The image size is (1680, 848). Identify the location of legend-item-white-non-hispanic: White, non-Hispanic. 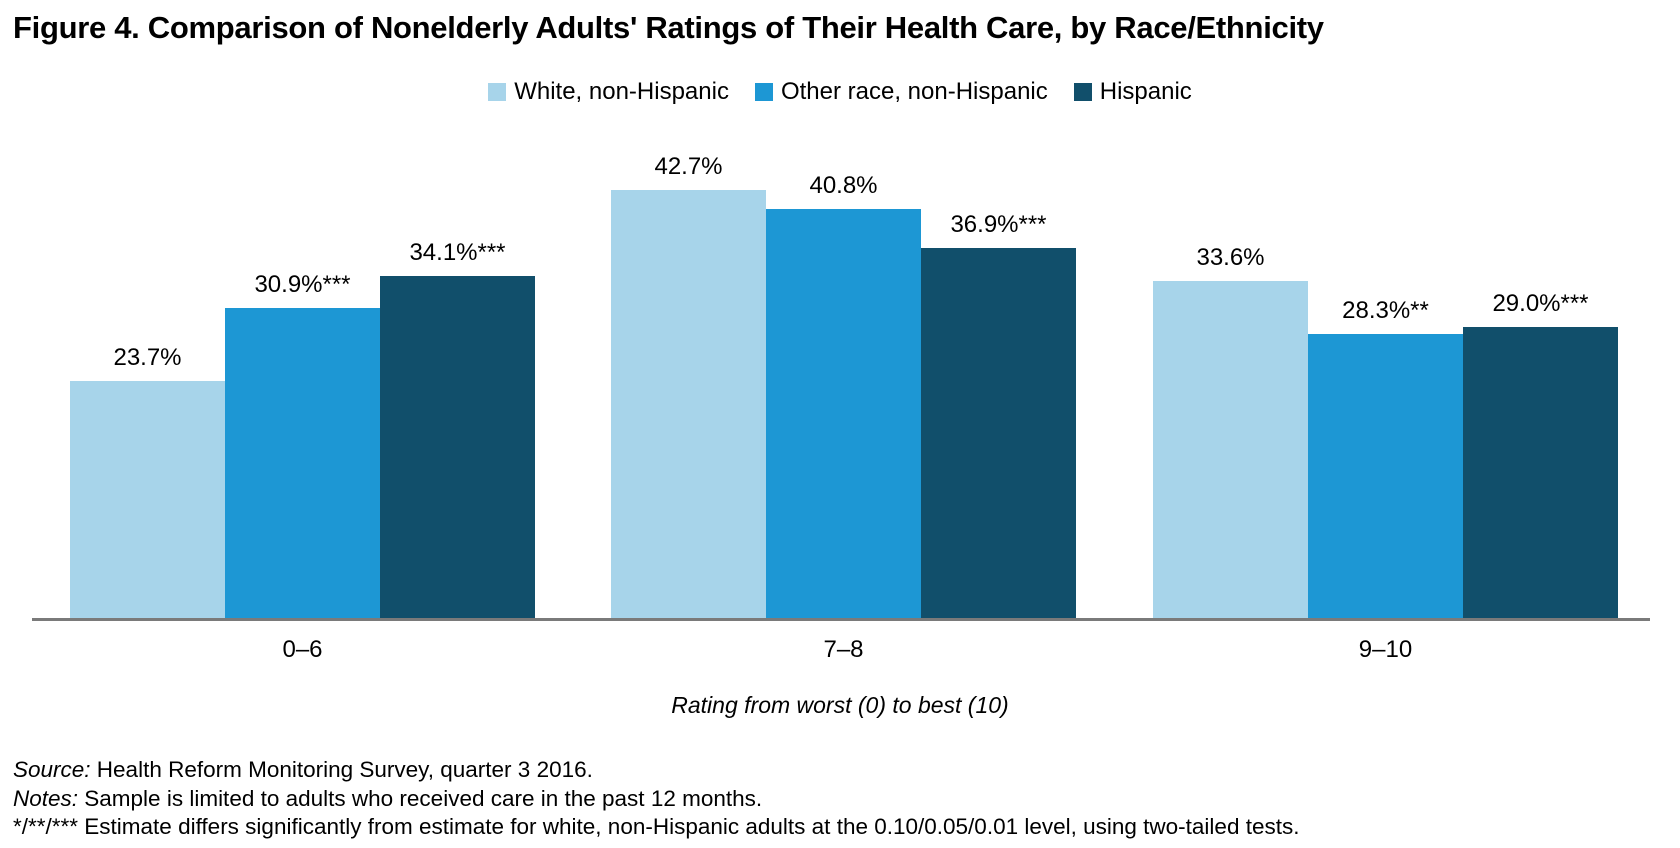
(608, 92).